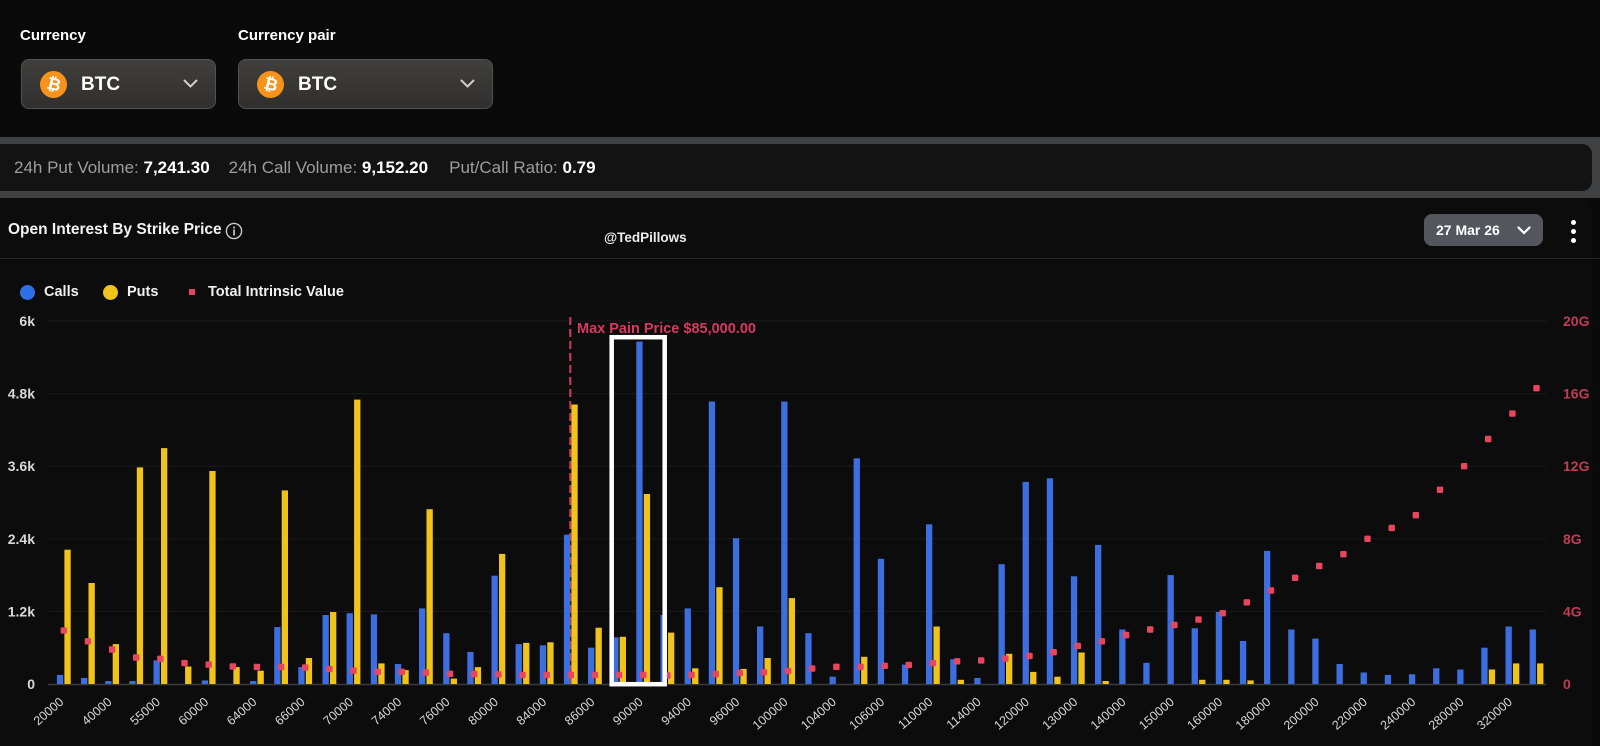 The width and height of the screenshot is (1600, 746). Describe the element at coordinates (386, 711) in the screenshot. I see `svg-text: 74000` at that location.